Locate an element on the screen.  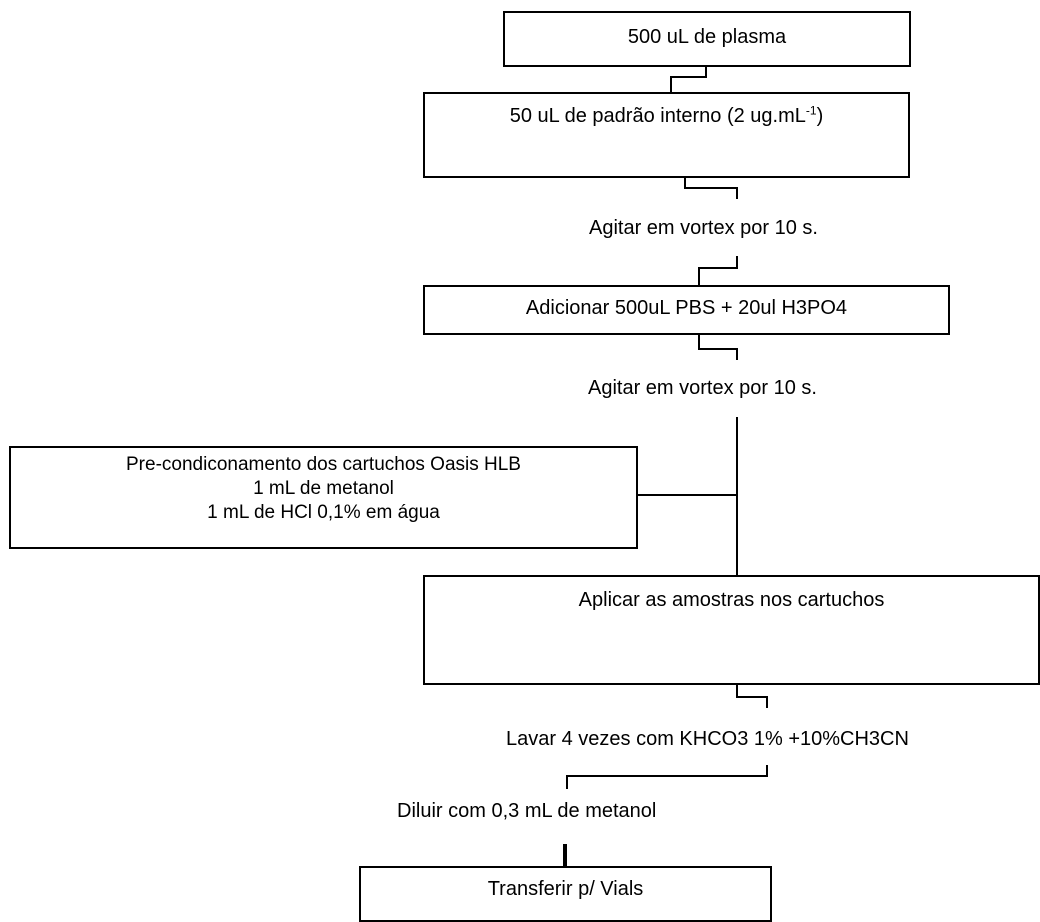
connector-7-horizontal is located at coordinates (667, 776).